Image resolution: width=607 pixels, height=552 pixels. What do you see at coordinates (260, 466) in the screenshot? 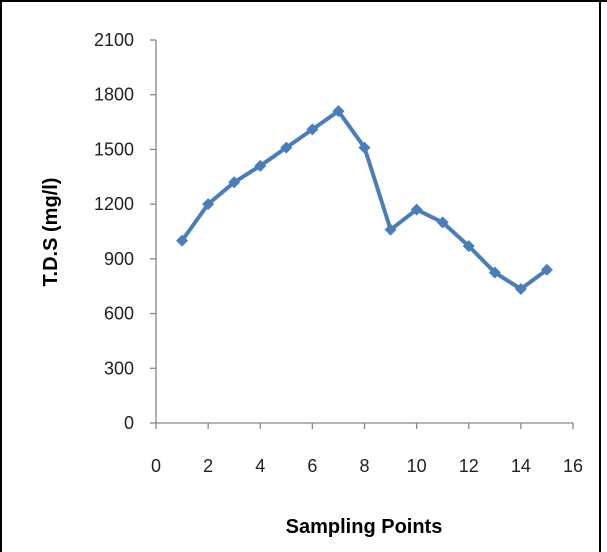
I see `x-tick-label: 4` at bounding box center [260, 466].